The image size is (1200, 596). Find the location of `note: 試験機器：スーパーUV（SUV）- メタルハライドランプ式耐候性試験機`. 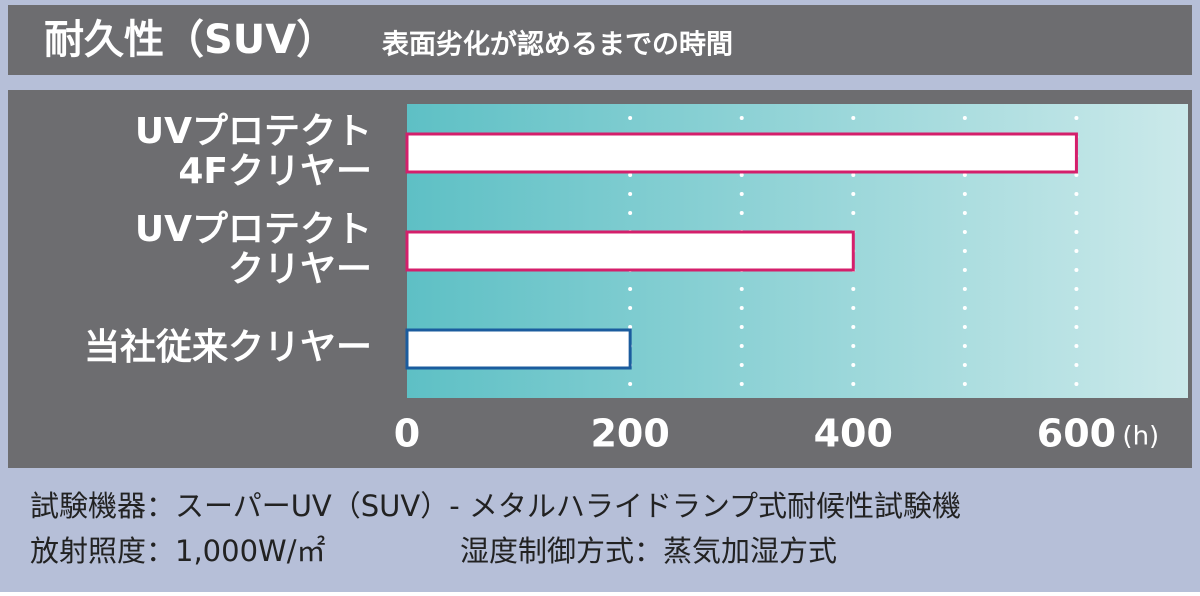

note: 試験機器：スーパーUV（SUV）- メタルハライドランプ式耐候性試験機 is located at coordinates (495, 506).